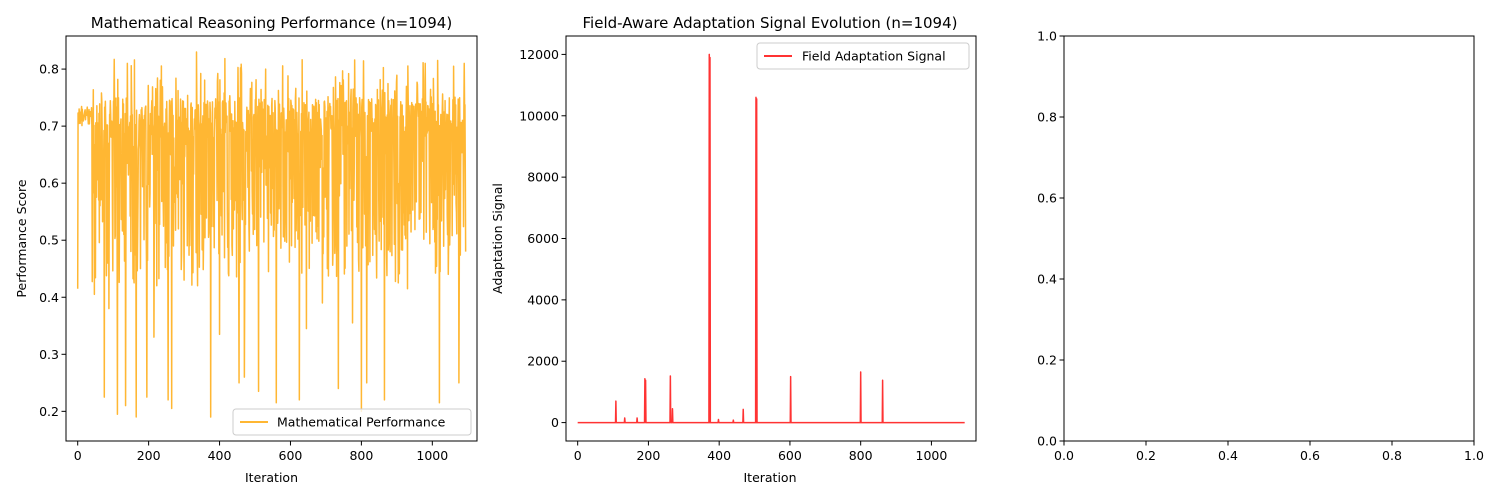 This screenshot has width=1500, height=500. Describe the element at coordinates (1064, 455) in the screenshot. I see `x-tick-label: 0.0` at that location.